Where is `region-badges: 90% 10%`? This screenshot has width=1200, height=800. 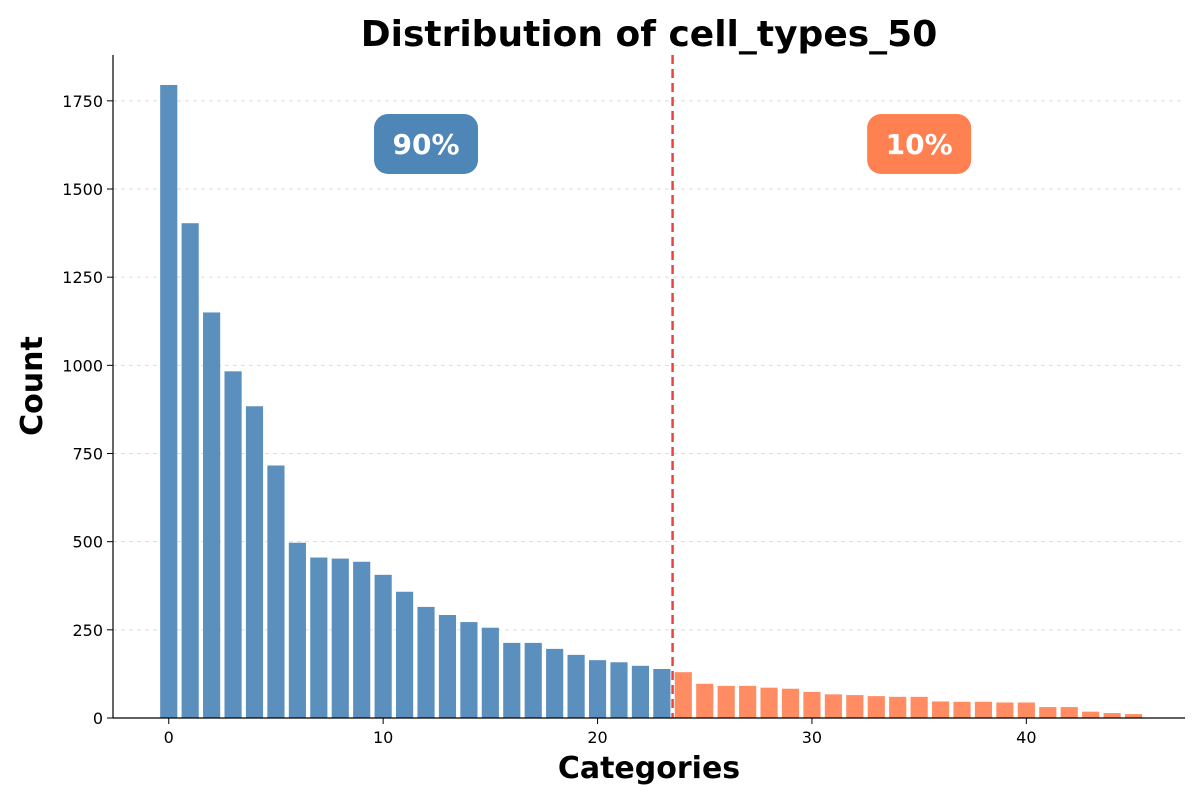 region-badges: 90% 10% is located at coordinates (673, 144).